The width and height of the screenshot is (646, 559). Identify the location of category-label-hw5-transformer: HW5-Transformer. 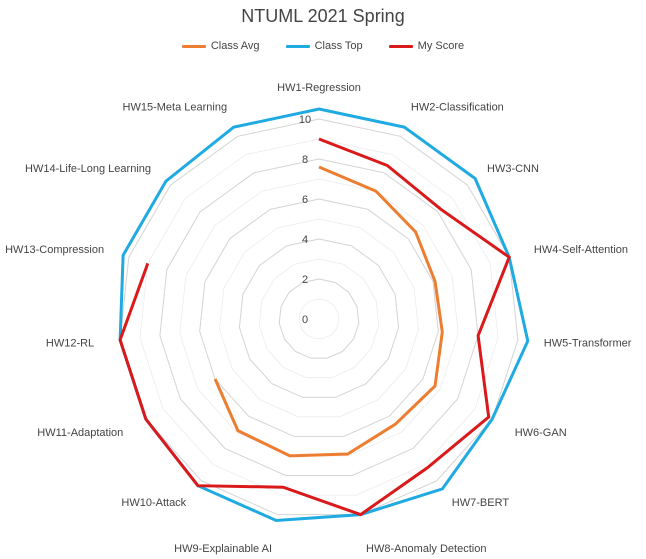
(588, 344).